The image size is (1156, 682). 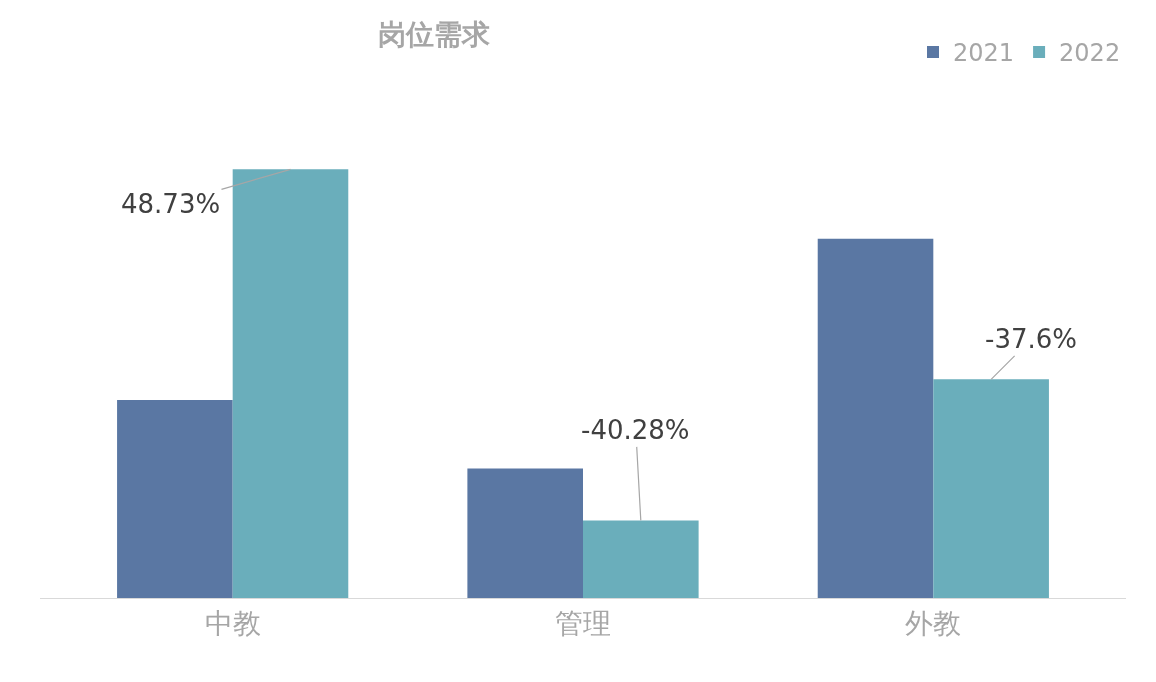 What do you see at coordinates (1090, 53) in the screenshot?
I see `legend-label: 2022` at bounding box center [1090, 53].